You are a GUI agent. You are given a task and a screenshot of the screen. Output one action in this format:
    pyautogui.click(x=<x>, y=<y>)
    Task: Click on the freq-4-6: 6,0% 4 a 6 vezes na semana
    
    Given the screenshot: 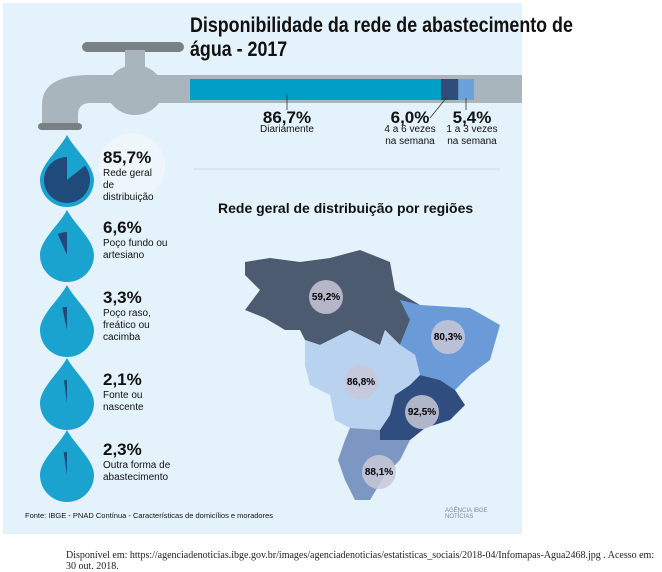 What is the action you would take?
    pyautogui.click(x=410, y=128)
    